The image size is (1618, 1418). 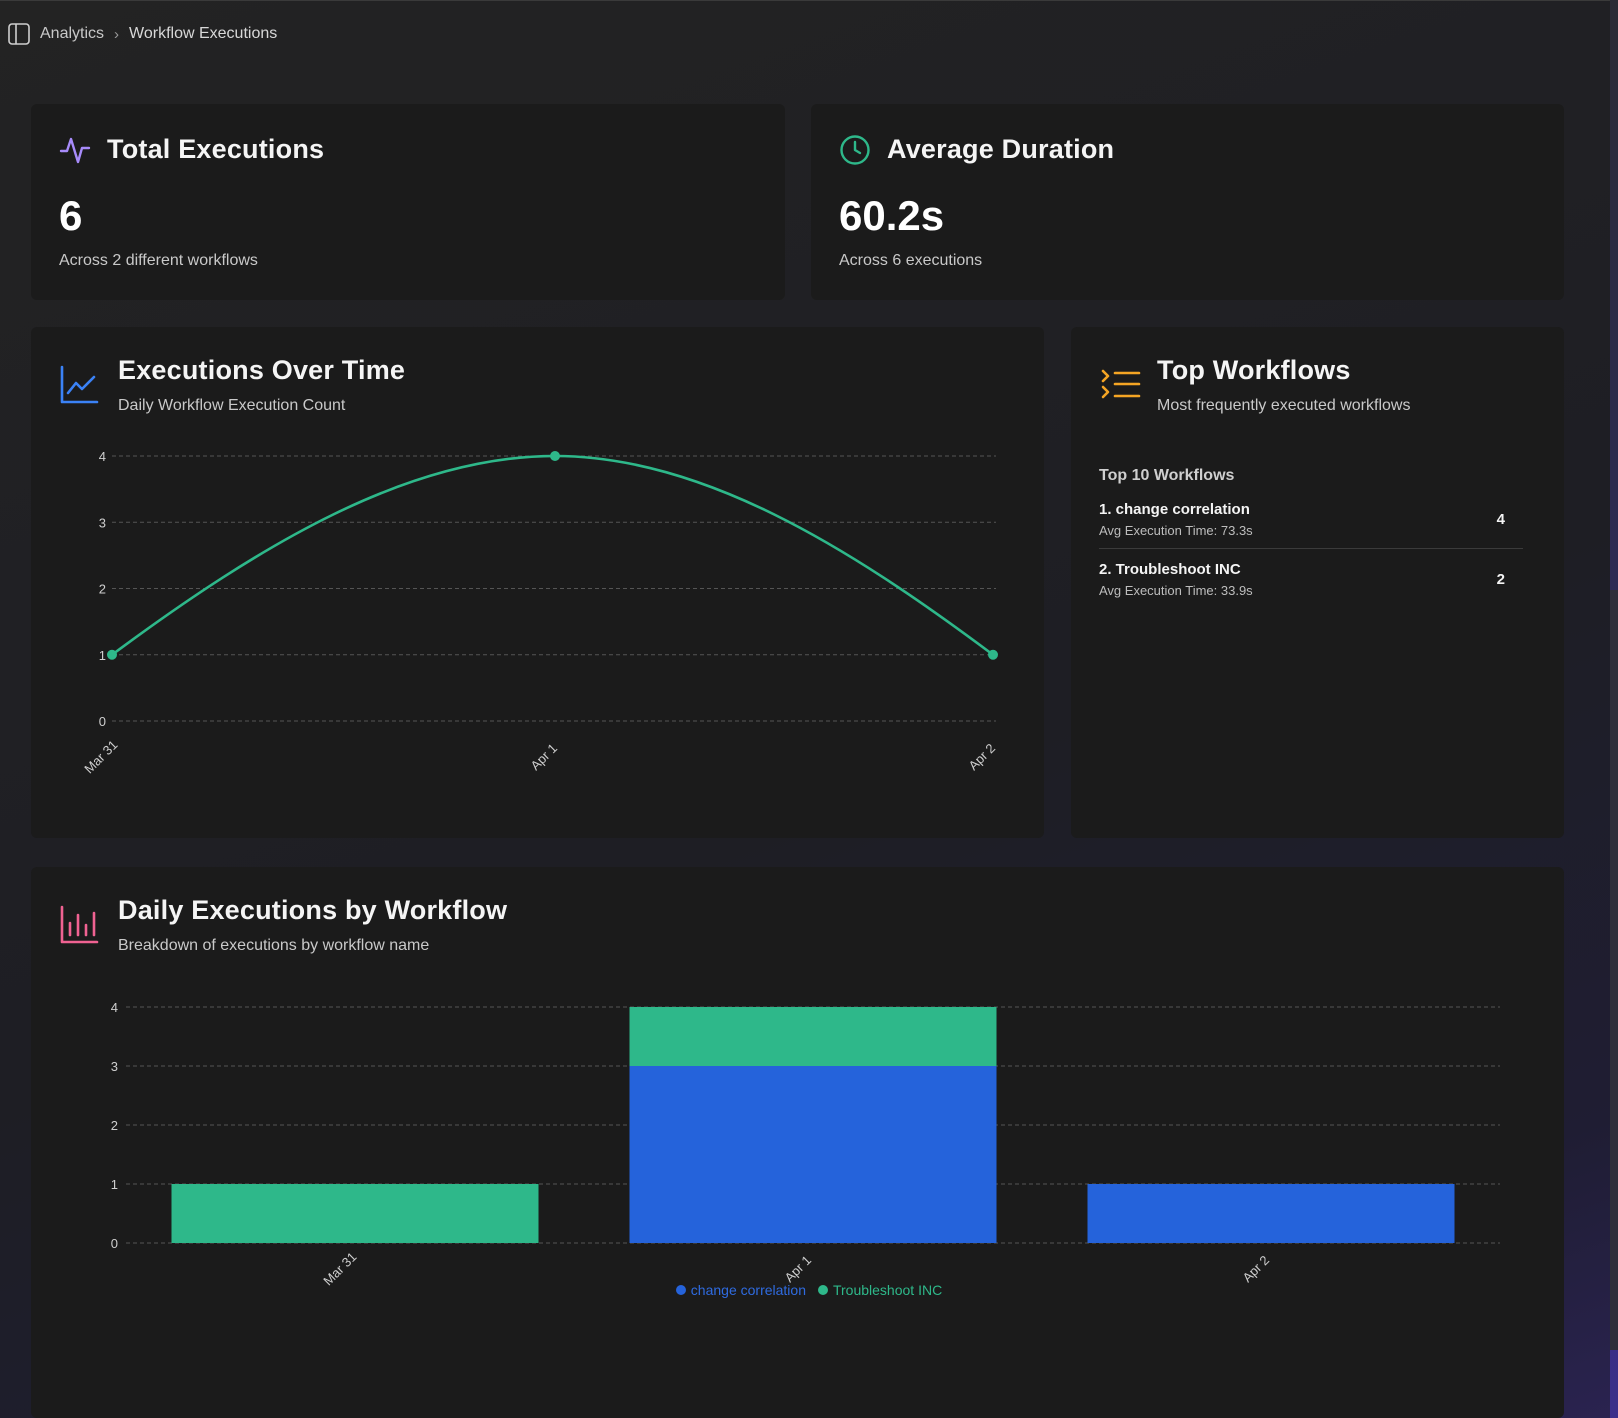 I want to click on top-border, so click(x=809, y=0).